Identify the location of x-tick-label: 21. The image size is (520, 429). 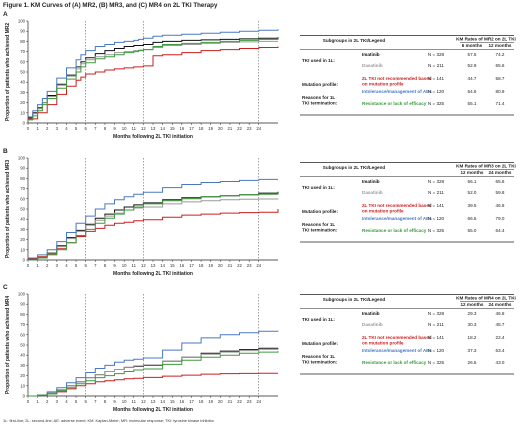
(230, 265).